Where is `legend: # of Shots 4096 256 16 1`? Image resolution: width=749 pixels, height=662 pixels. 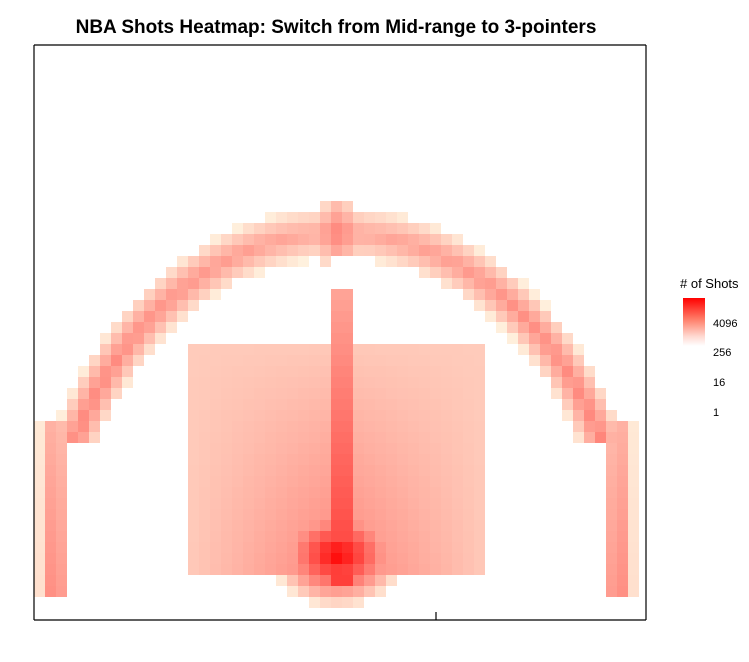
legend: # of Shots 4096 256 16 1 is located at coordinates (714, 347).